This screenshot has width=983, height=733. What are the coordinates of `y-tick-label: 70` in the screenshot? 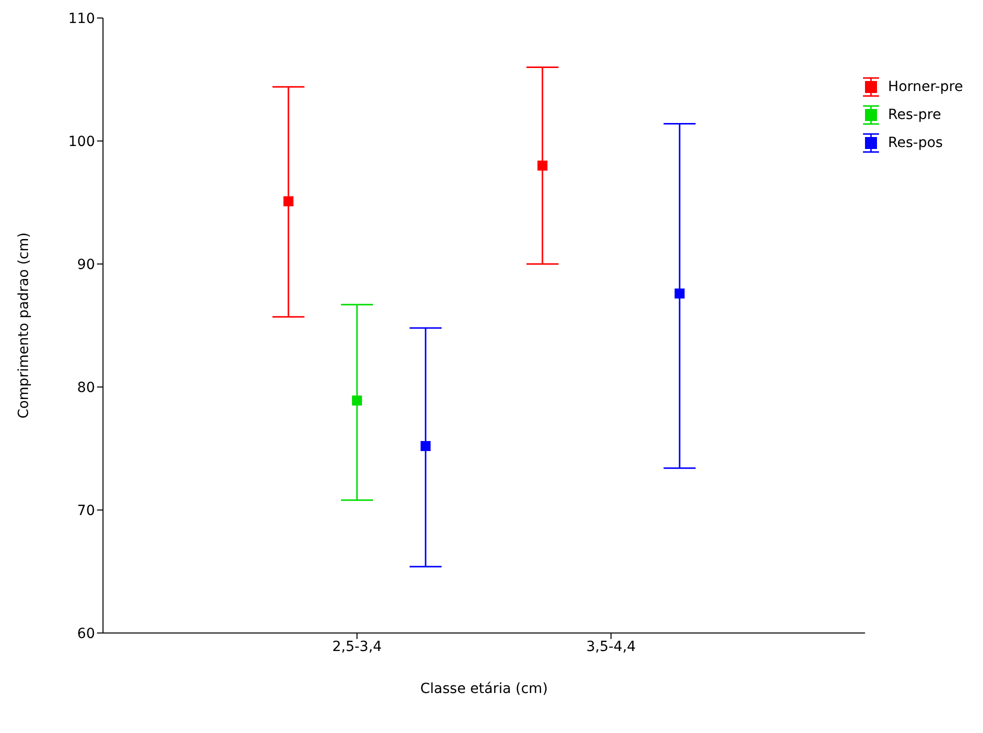 It's located at (86, 510).